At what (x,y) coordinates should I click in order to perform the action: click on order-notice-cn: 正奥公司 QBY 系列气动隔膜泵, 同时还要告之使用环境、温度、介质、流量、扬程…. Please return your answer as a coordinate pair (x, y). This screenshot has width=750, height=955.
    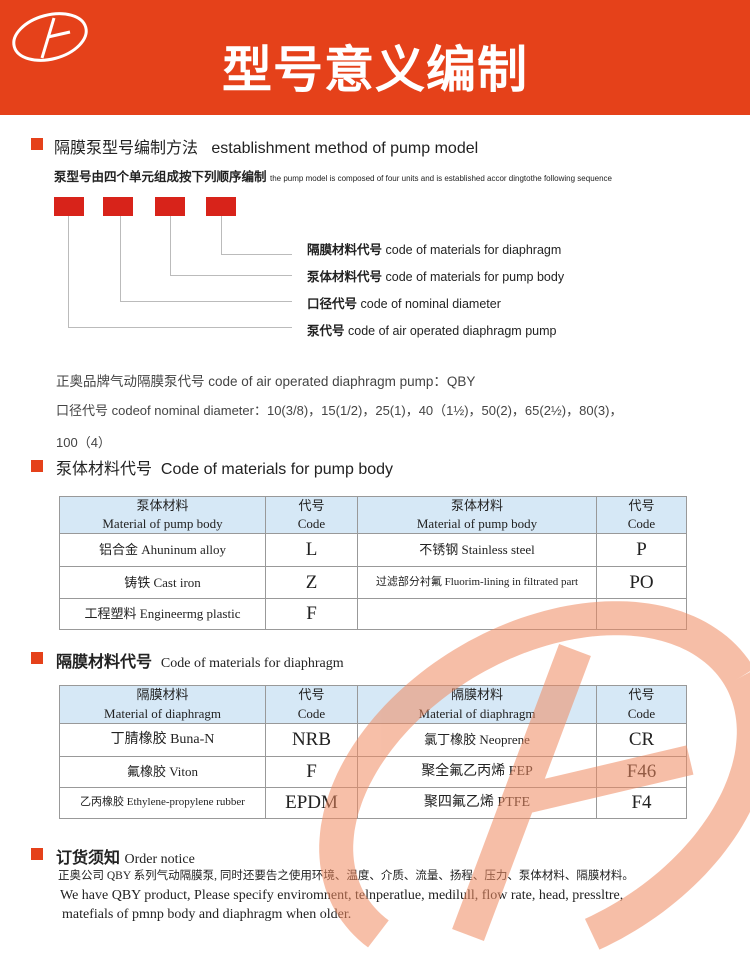
    Looking at the image, I should click on (346, 876).